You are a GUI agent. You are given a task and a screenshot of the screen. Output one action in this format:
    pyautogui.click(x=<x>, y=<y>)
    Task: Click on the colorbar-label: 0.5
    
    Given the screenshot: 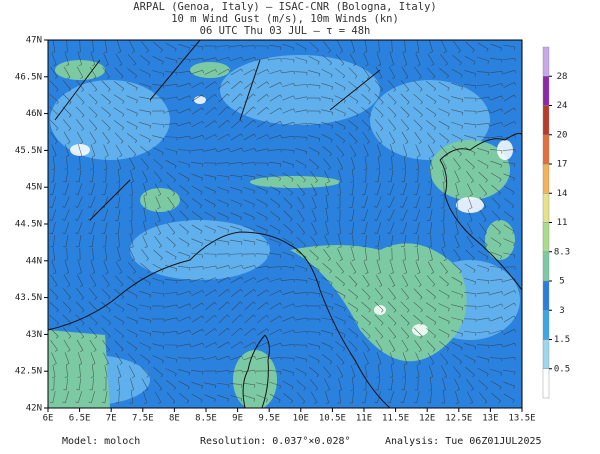 What is the action you would take?
    pyautogui.click(x=562, y=369)
    